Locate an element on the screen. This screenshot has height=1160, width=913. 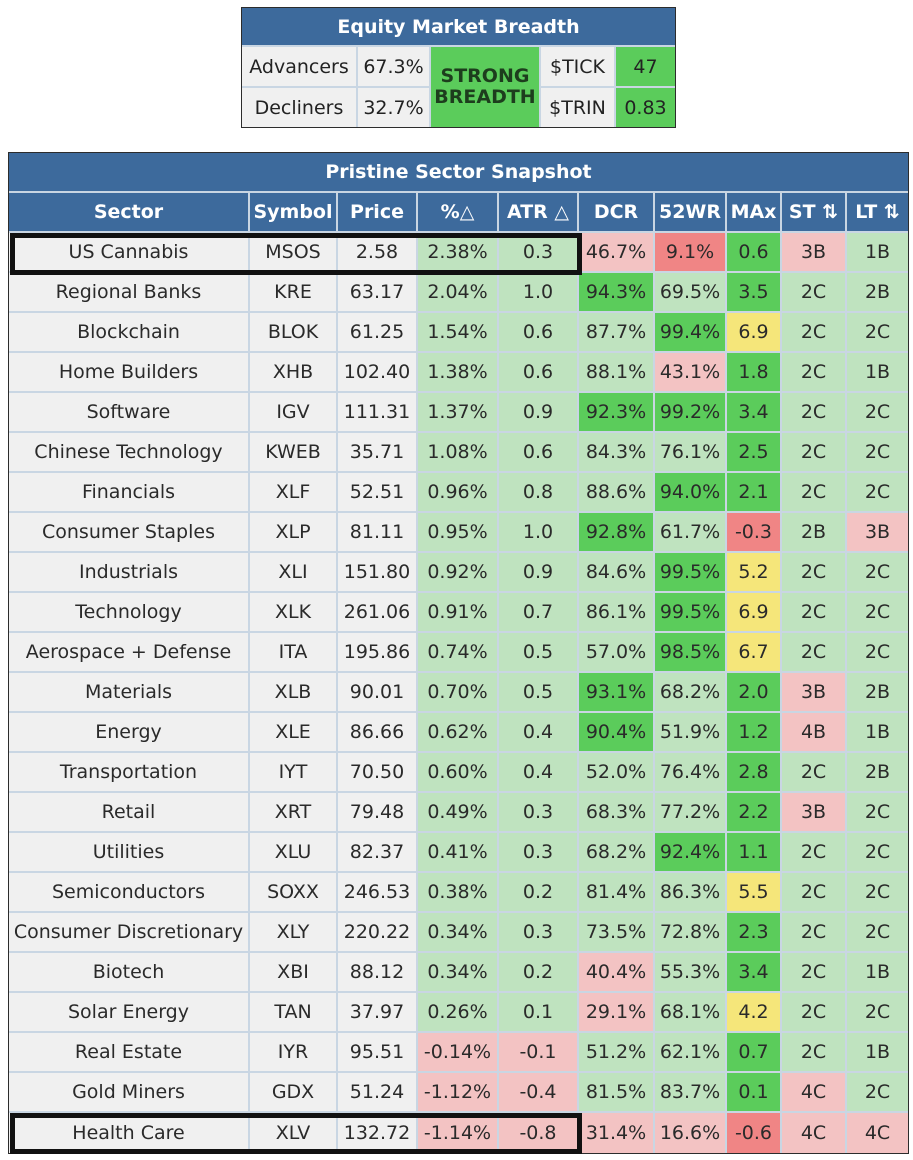
cell-symbol: IYR is located at coordinates (294, 1053).